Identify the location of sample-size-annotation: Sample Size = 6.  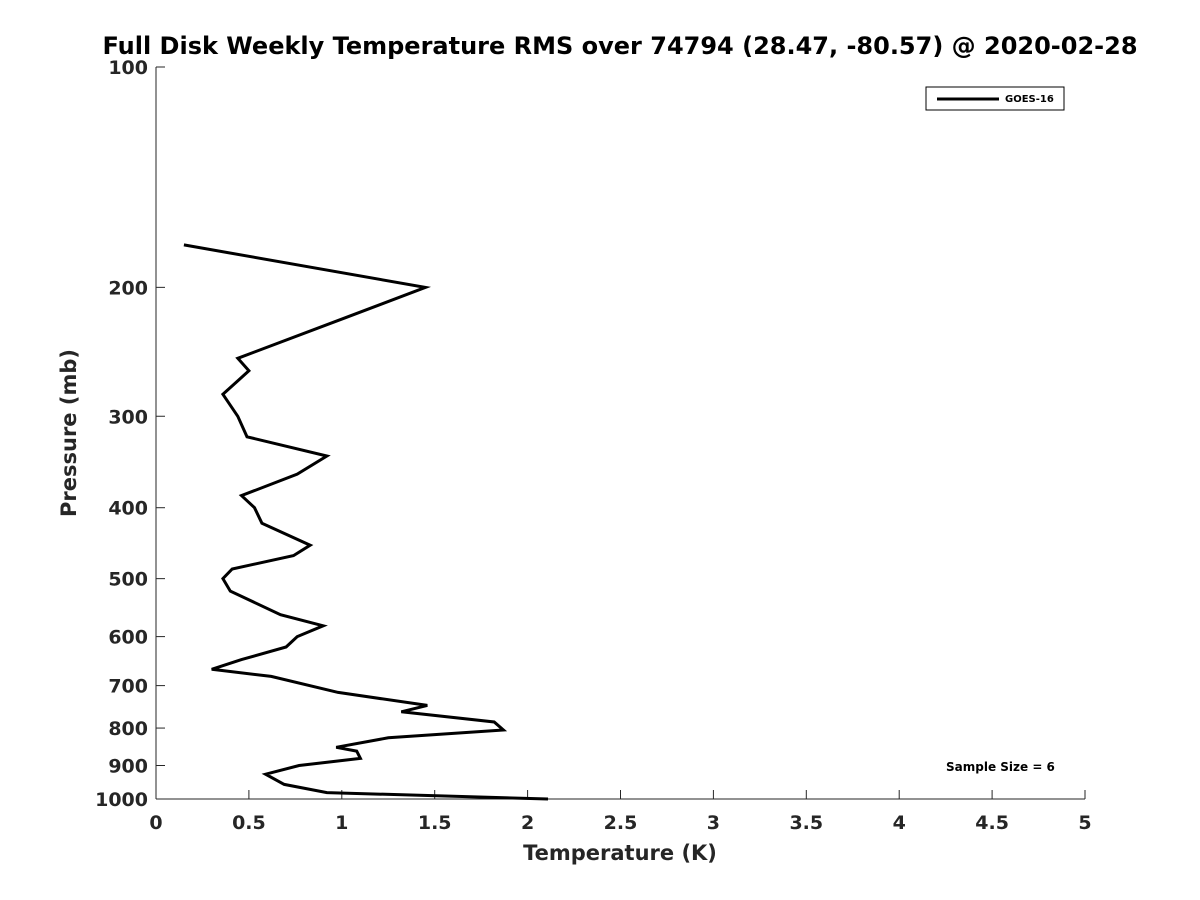
(1000, 767).